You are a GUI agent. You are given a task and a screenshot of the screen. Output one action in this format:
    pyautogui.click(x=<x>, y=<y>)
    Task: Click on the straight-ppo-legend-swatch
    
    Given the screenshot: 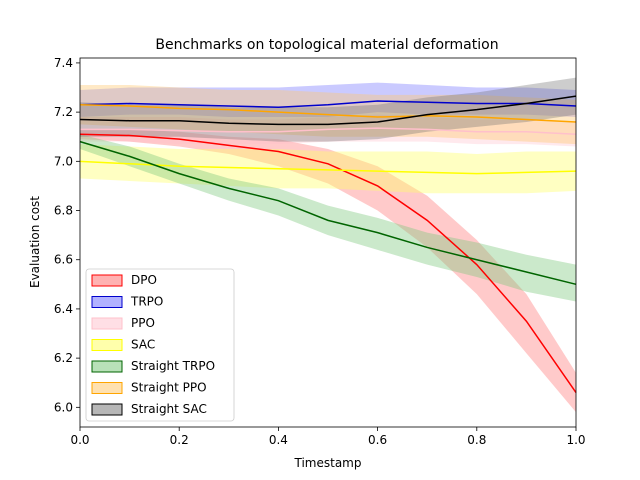 What is the action you would take?
    pyautogui.click(x=107, y=388)
    